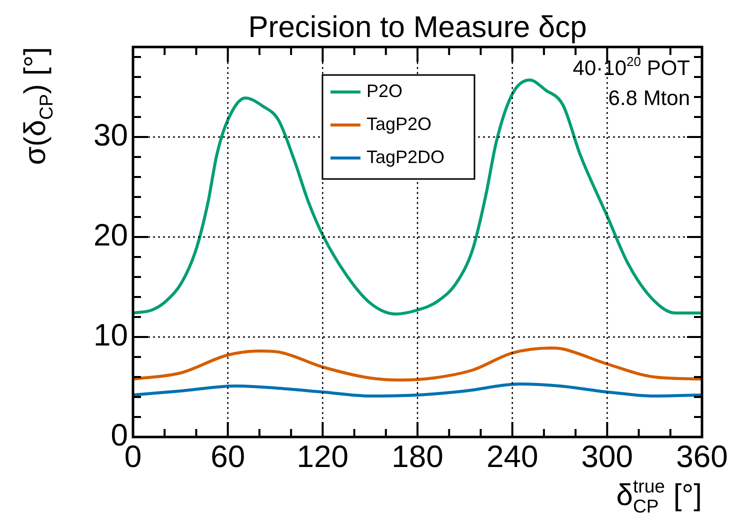 The width and height of the screenshot is (736, 521). What do you see at coordinates (37, 106) in the screenshot?
I see `y-axis-title: σ(δCP) [°]` at bounding box center [37, 106].